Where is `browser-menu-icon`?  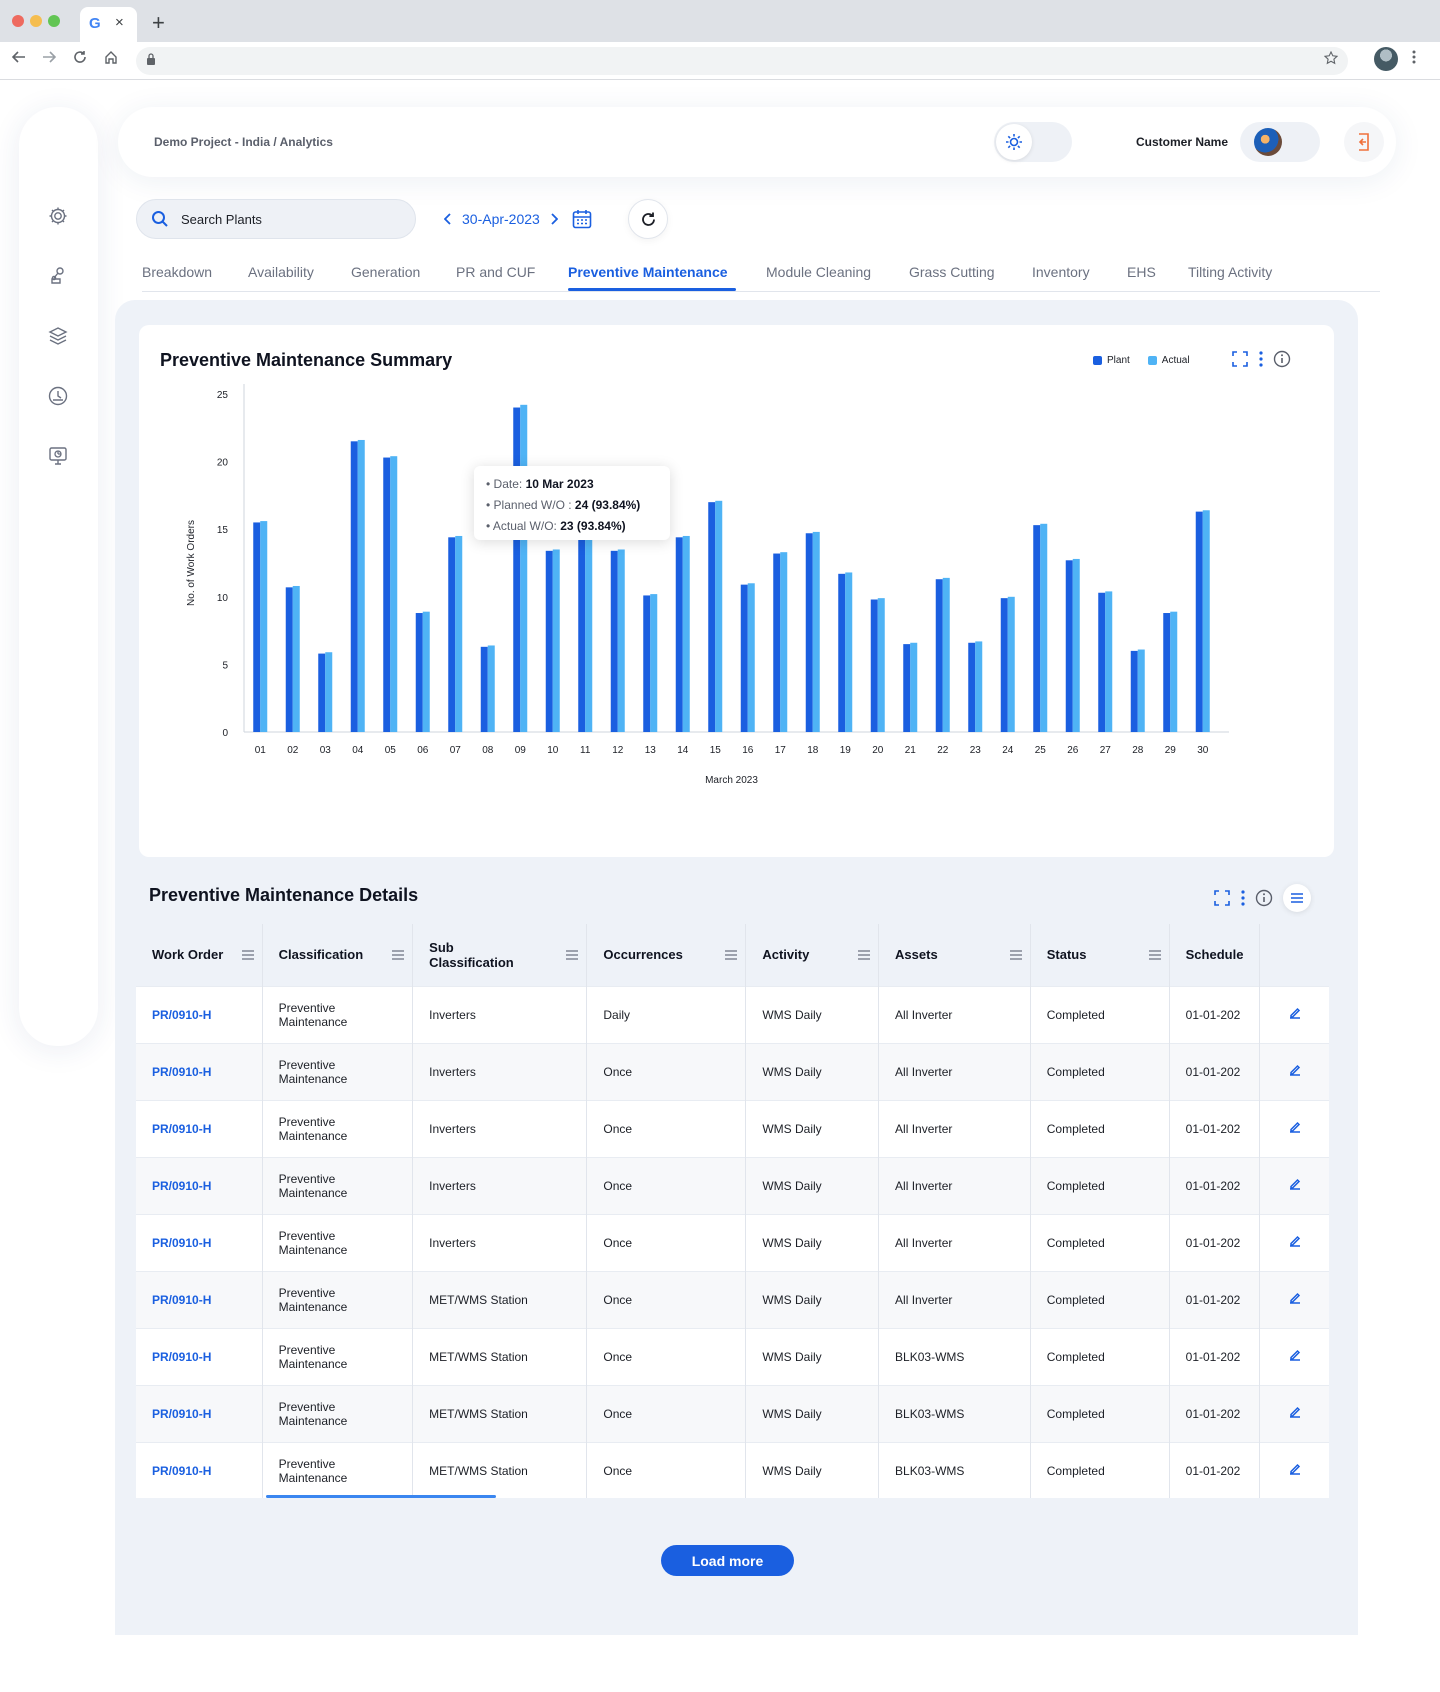 browser-menu-icon is located at coordinates (1414, 57).